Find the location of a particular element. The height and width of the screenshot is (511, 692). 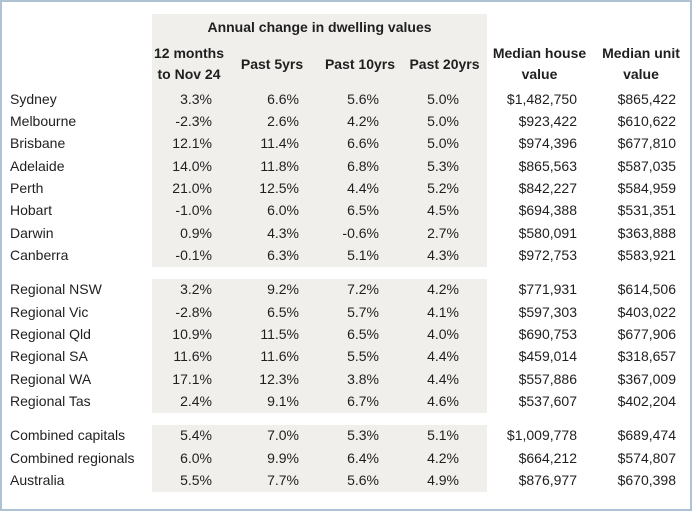

value-cell: $865,422 is located at coordinates (646, 98).